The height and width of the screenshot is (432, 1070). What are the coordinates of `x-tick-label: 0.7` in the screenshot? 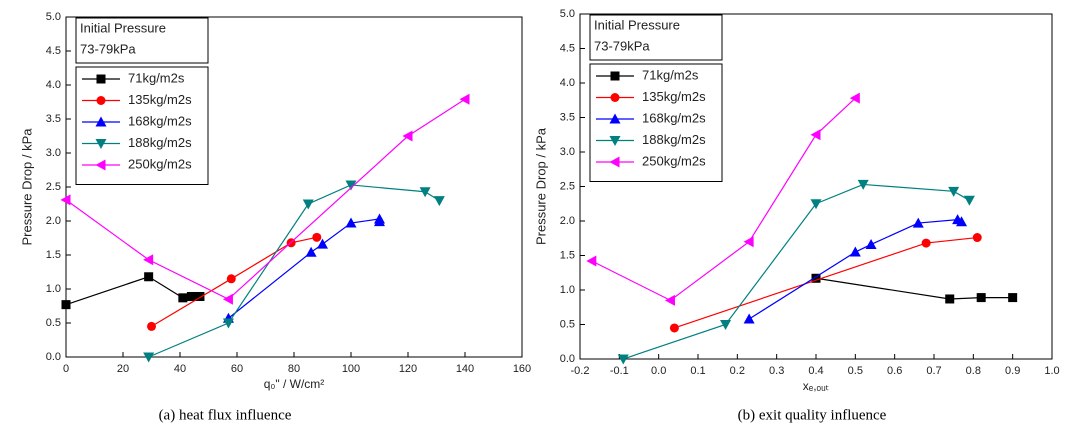 It's located at (933, 371).